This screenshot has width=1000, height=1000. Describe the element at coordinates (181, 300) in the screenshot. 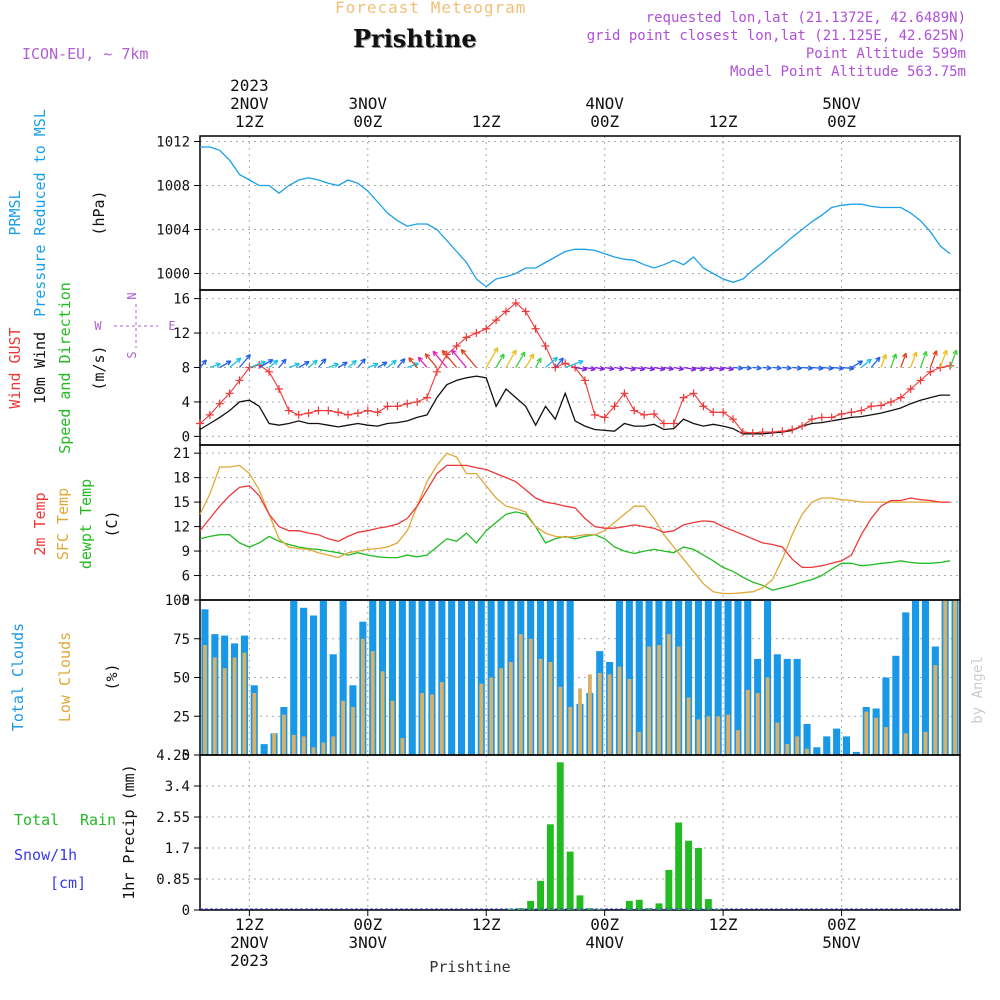

I see `y-tick-label: 16` at that location.